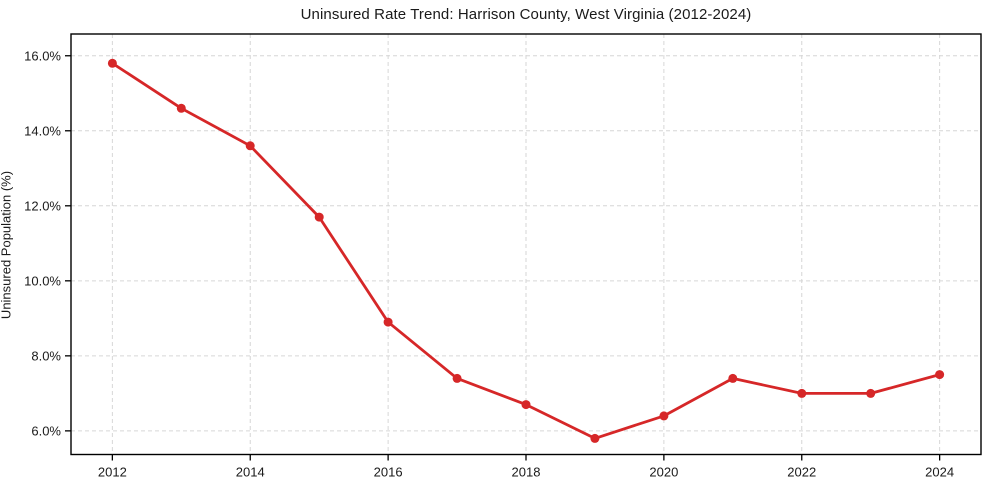 The height and width of the screenshot is (490, 989). What do you see at coordinates (112, 472) in the screenshot?
I see `x-tick-label: 2012` at bounding box center [112, 472].